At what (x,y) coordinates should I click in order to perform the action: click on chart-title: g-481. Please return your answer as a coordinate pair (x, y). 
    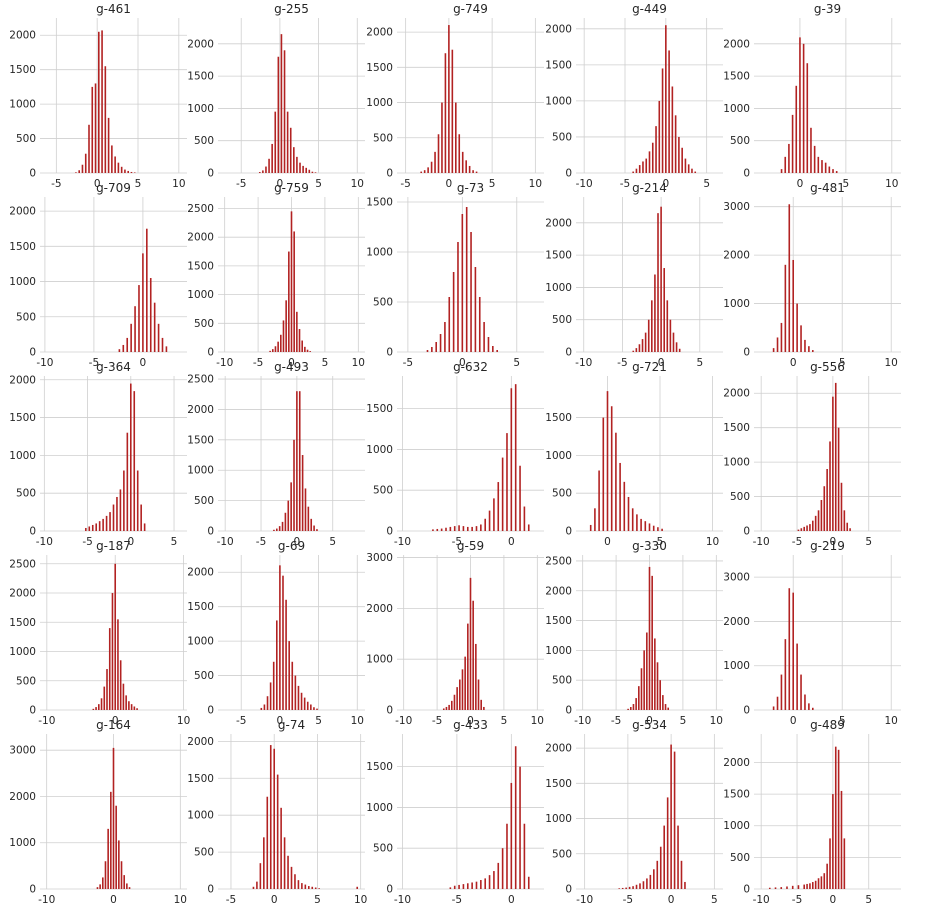
    Looking at the image, I should click on (827, 188).